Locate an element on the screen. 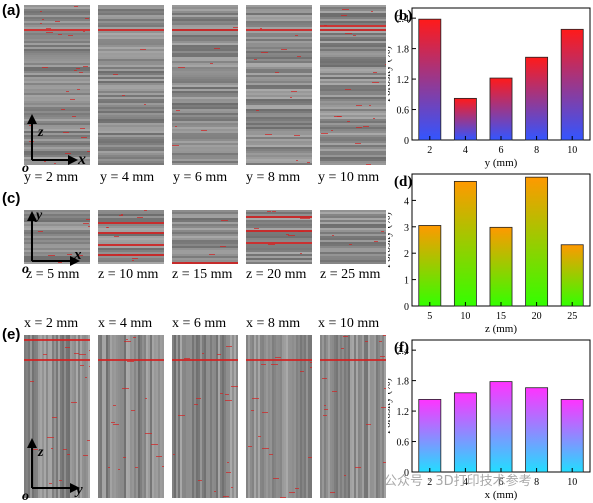 Image resolution: width=593 pixels, height=503 pixels. caption-a4: y = 8 mm is located at coordinates (273, 177).